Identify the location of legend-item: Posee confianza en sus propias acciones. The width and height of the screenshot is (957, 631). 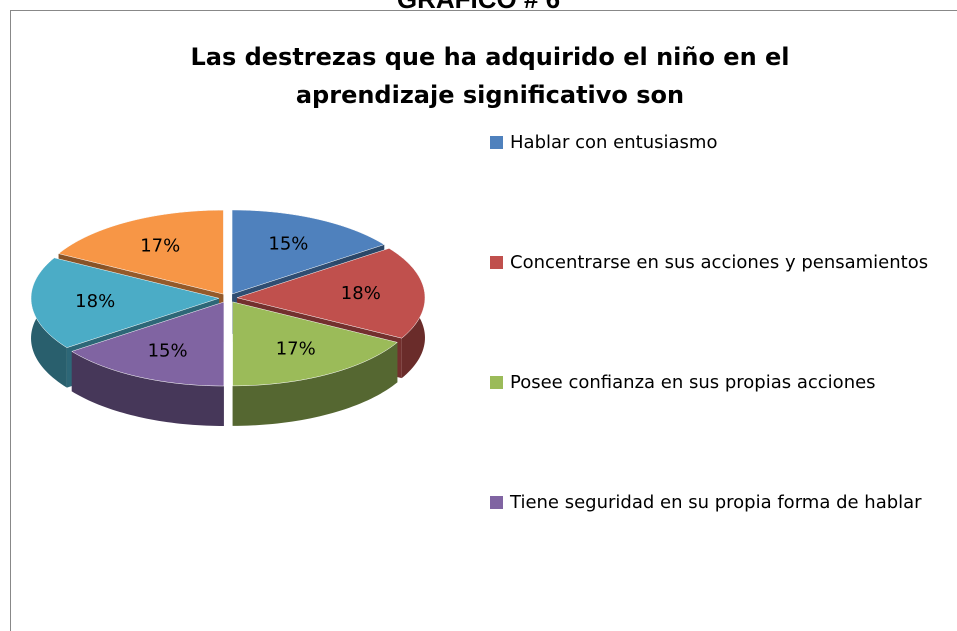
(723, 383).